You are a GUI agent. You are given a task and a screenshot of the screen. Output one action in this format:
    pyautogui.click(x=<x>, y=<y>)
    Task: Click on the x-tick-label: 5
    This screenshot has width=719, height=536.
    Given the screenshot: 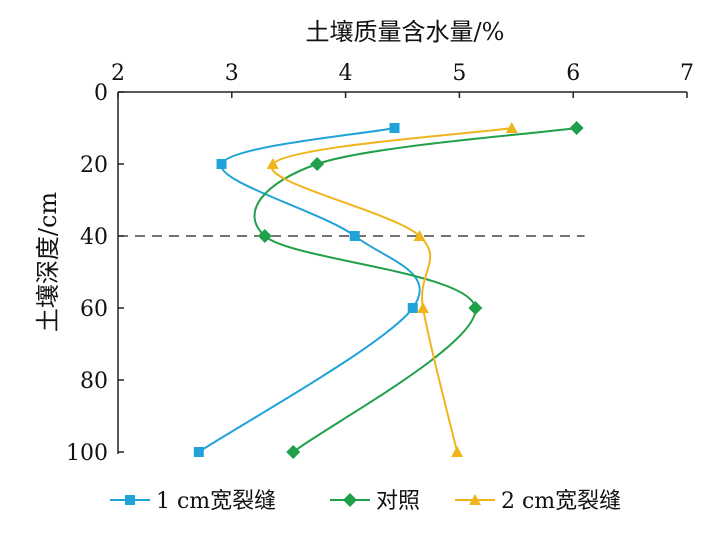 What is the action you would take?
    pyautogui.click(x=459, y=73)
    